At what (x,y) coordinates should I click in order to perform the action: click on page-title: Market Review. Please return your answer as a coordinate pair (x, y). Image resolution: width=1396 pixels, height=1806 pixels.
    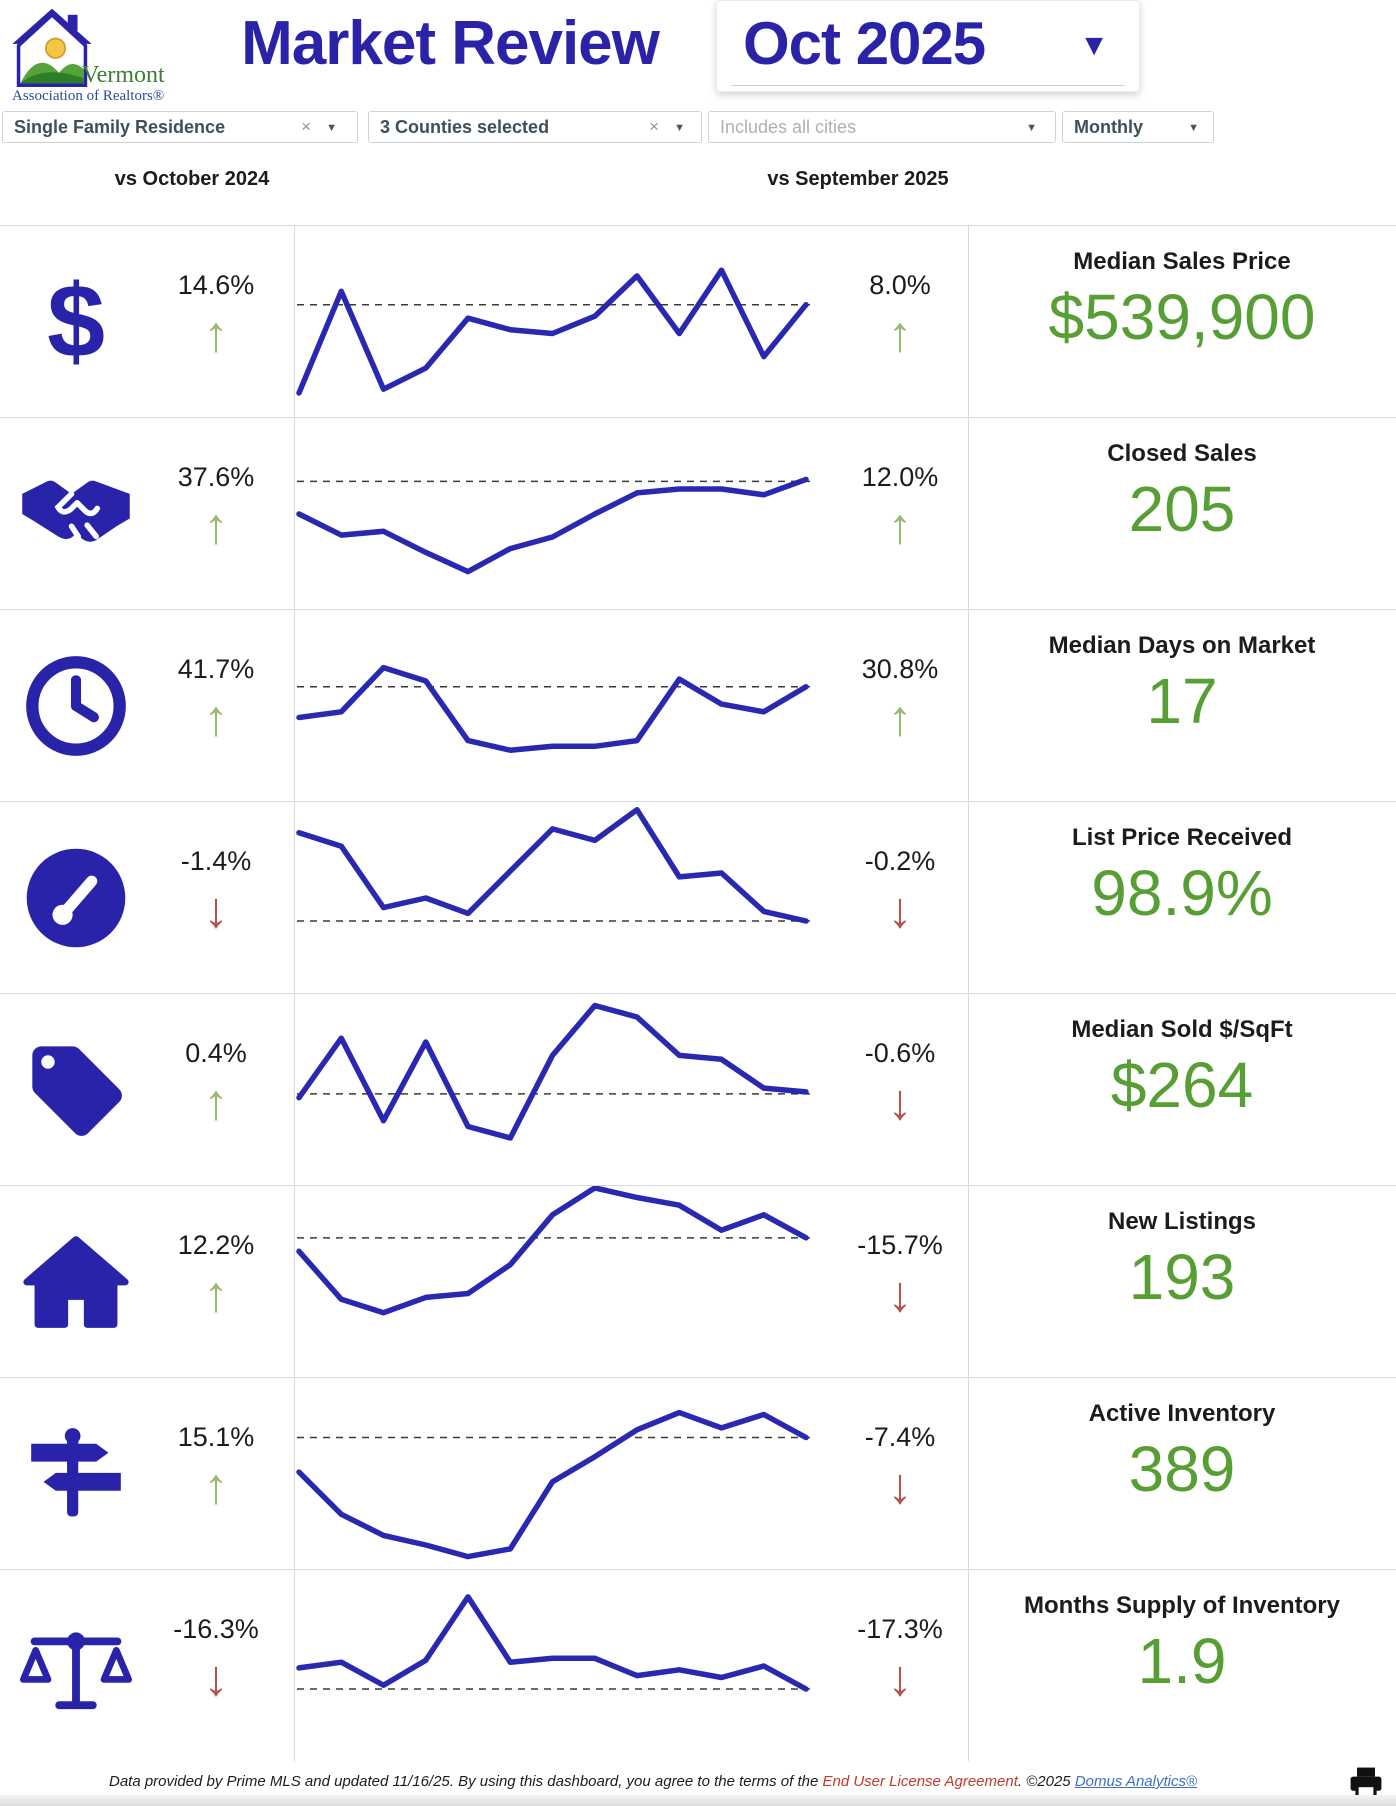
    Looking at the image, I should click on (450, 43).